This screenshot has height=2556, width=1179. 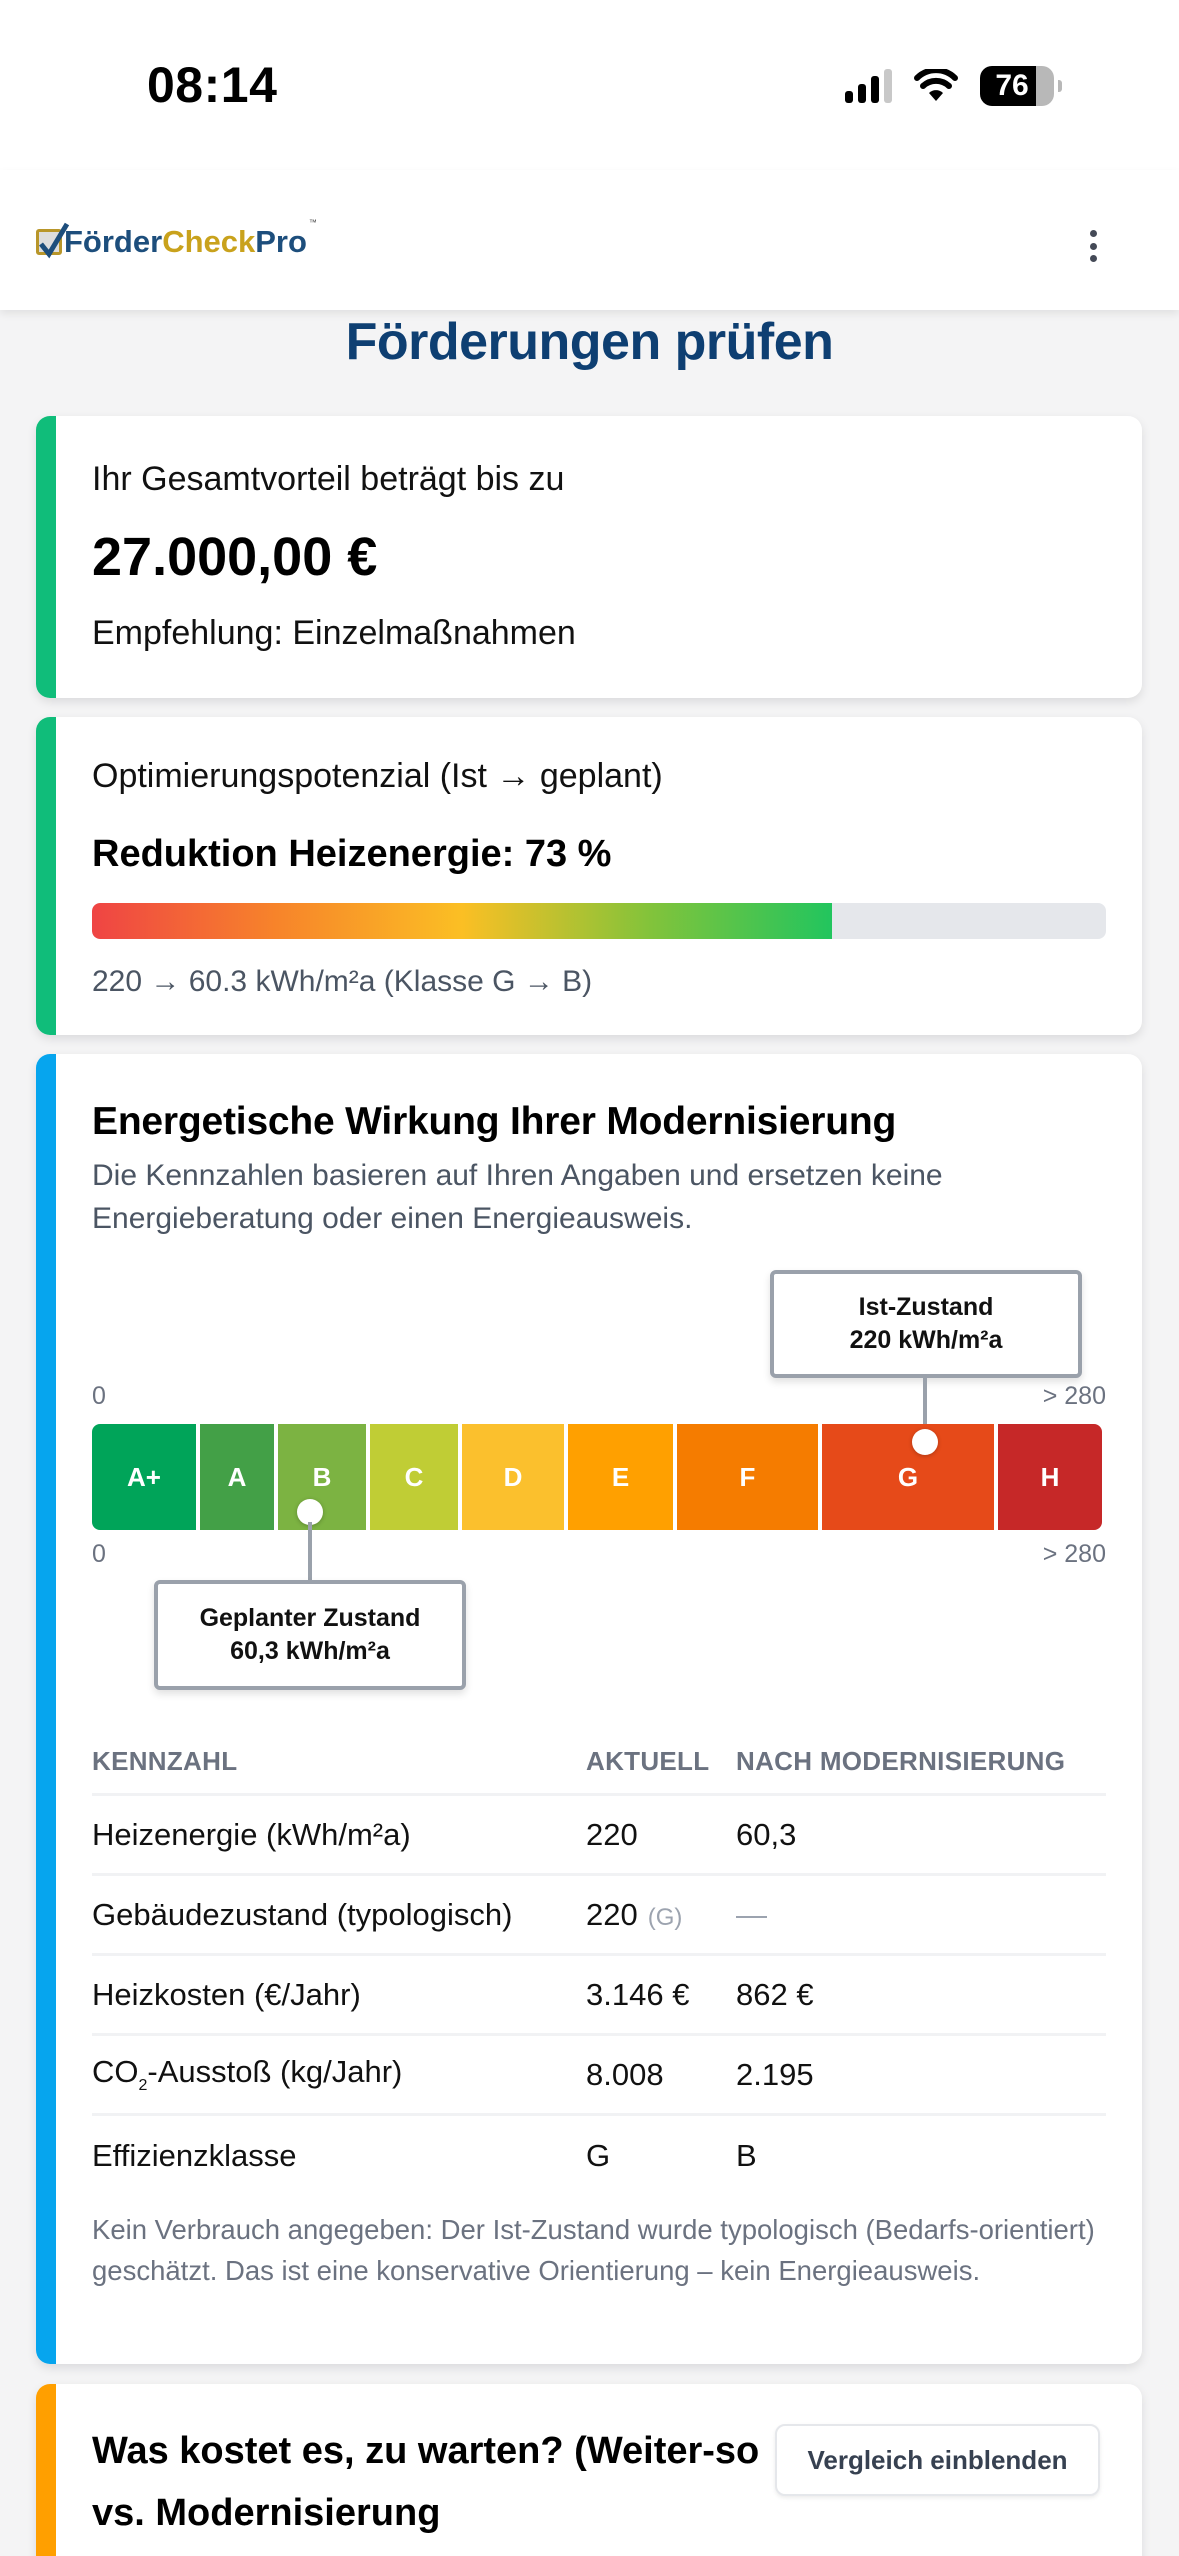 What do you see at coordinates (1074, 1396) in the screenshot?
I see `scale-max-top: > 280` at bounding box center [1074, 1396].